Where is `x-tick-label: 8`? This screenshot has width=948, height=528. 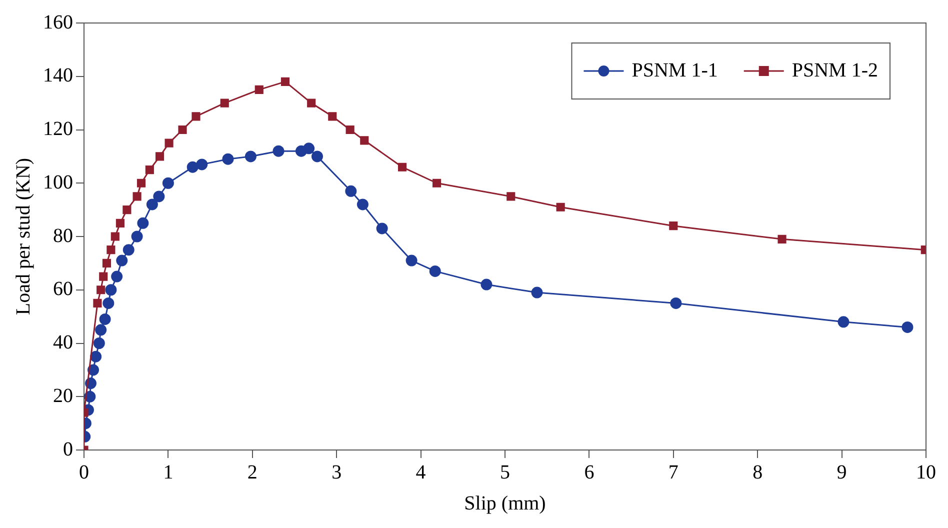
x-tick-label: 8 is located at coordinates (757, 472).